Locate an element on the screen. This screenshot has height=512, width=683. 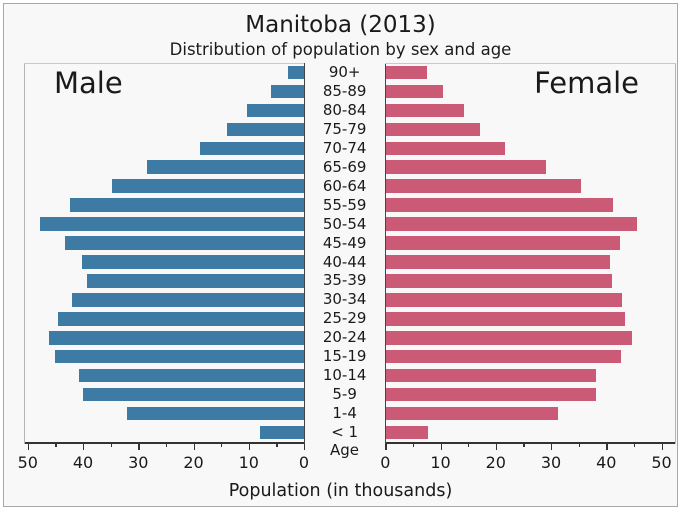
age-group-label: 10-14 is located at coordinates (344, 375).